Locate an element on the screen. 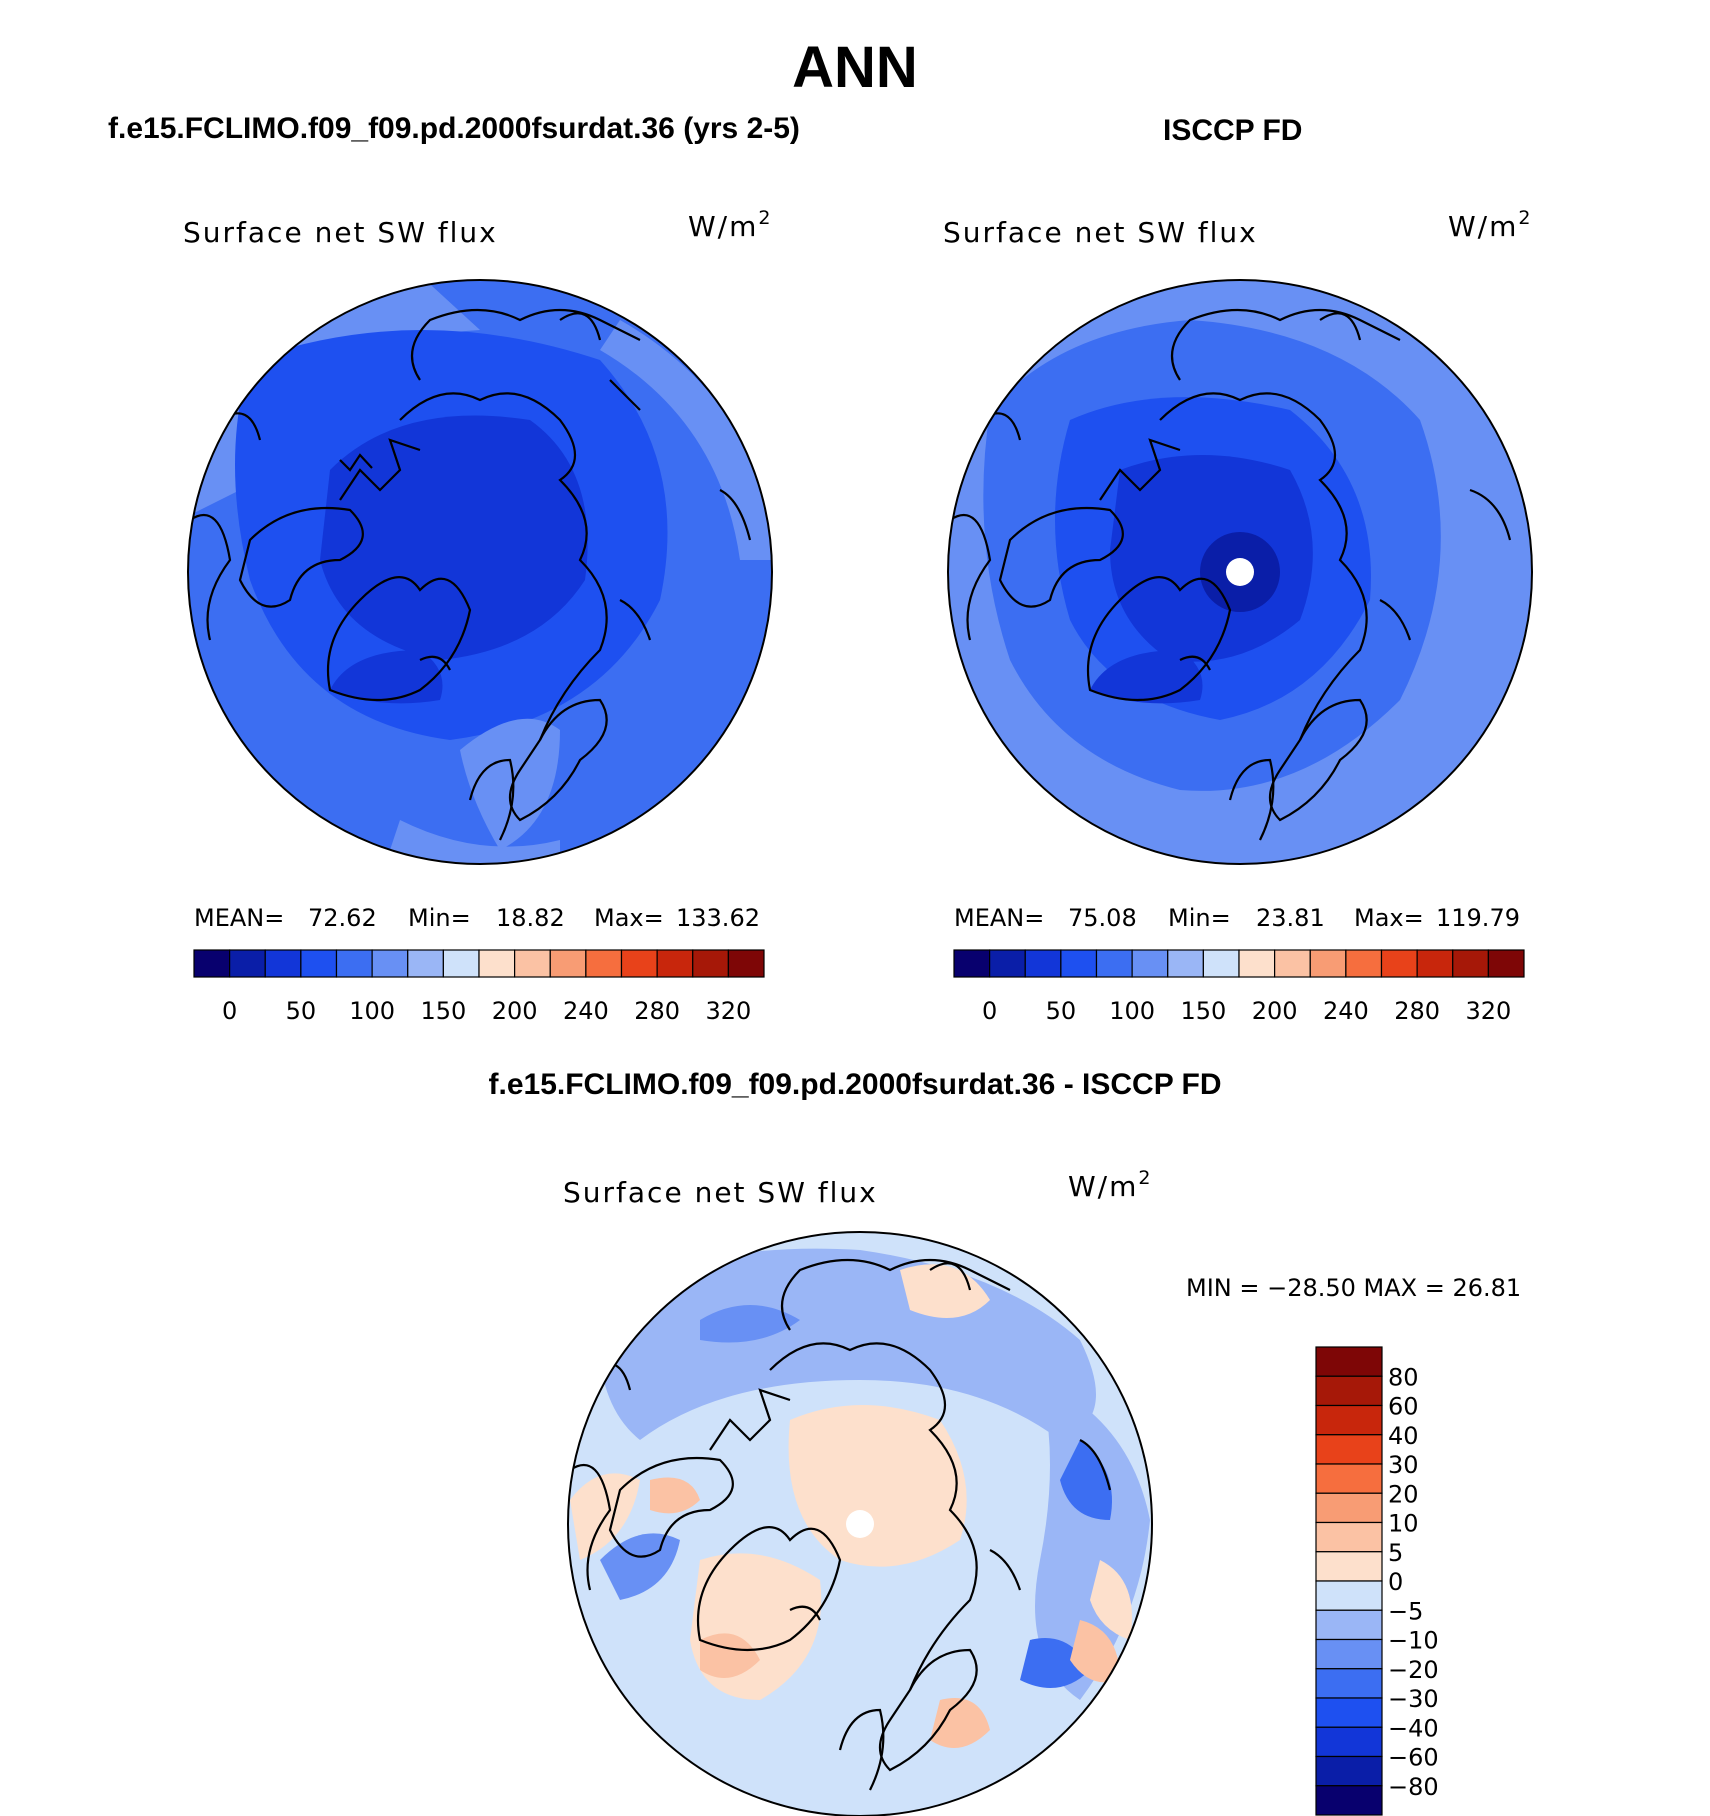 The width and height of the screenshot is (1710, 1816). model-units-label: W/m2 is located at coordinates (730, 225).